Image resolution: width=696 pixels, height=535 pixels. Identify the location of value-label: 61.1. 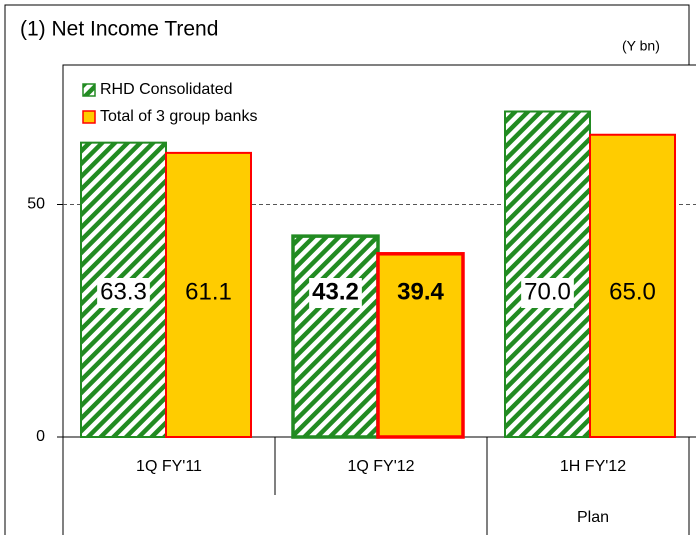
(208, 291).